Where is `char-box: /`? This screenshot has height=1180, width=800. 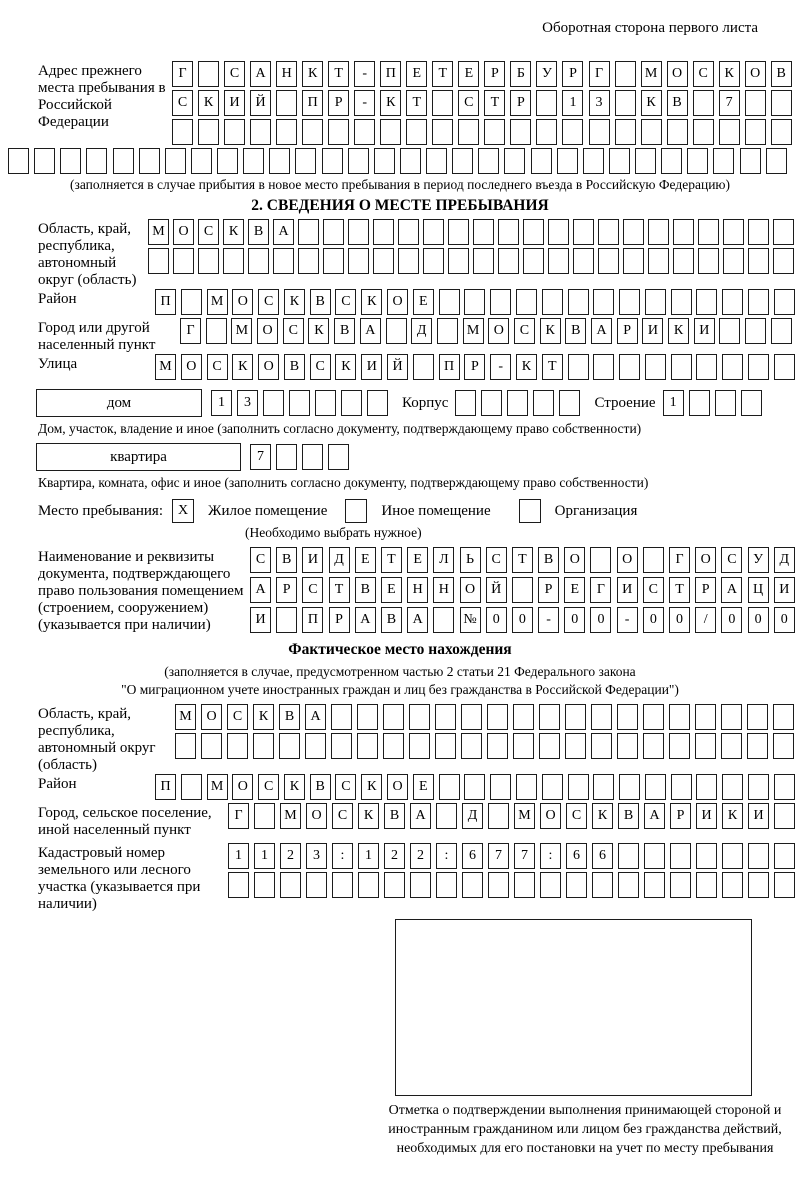
char-box: / is located at coordinates (706, 620).